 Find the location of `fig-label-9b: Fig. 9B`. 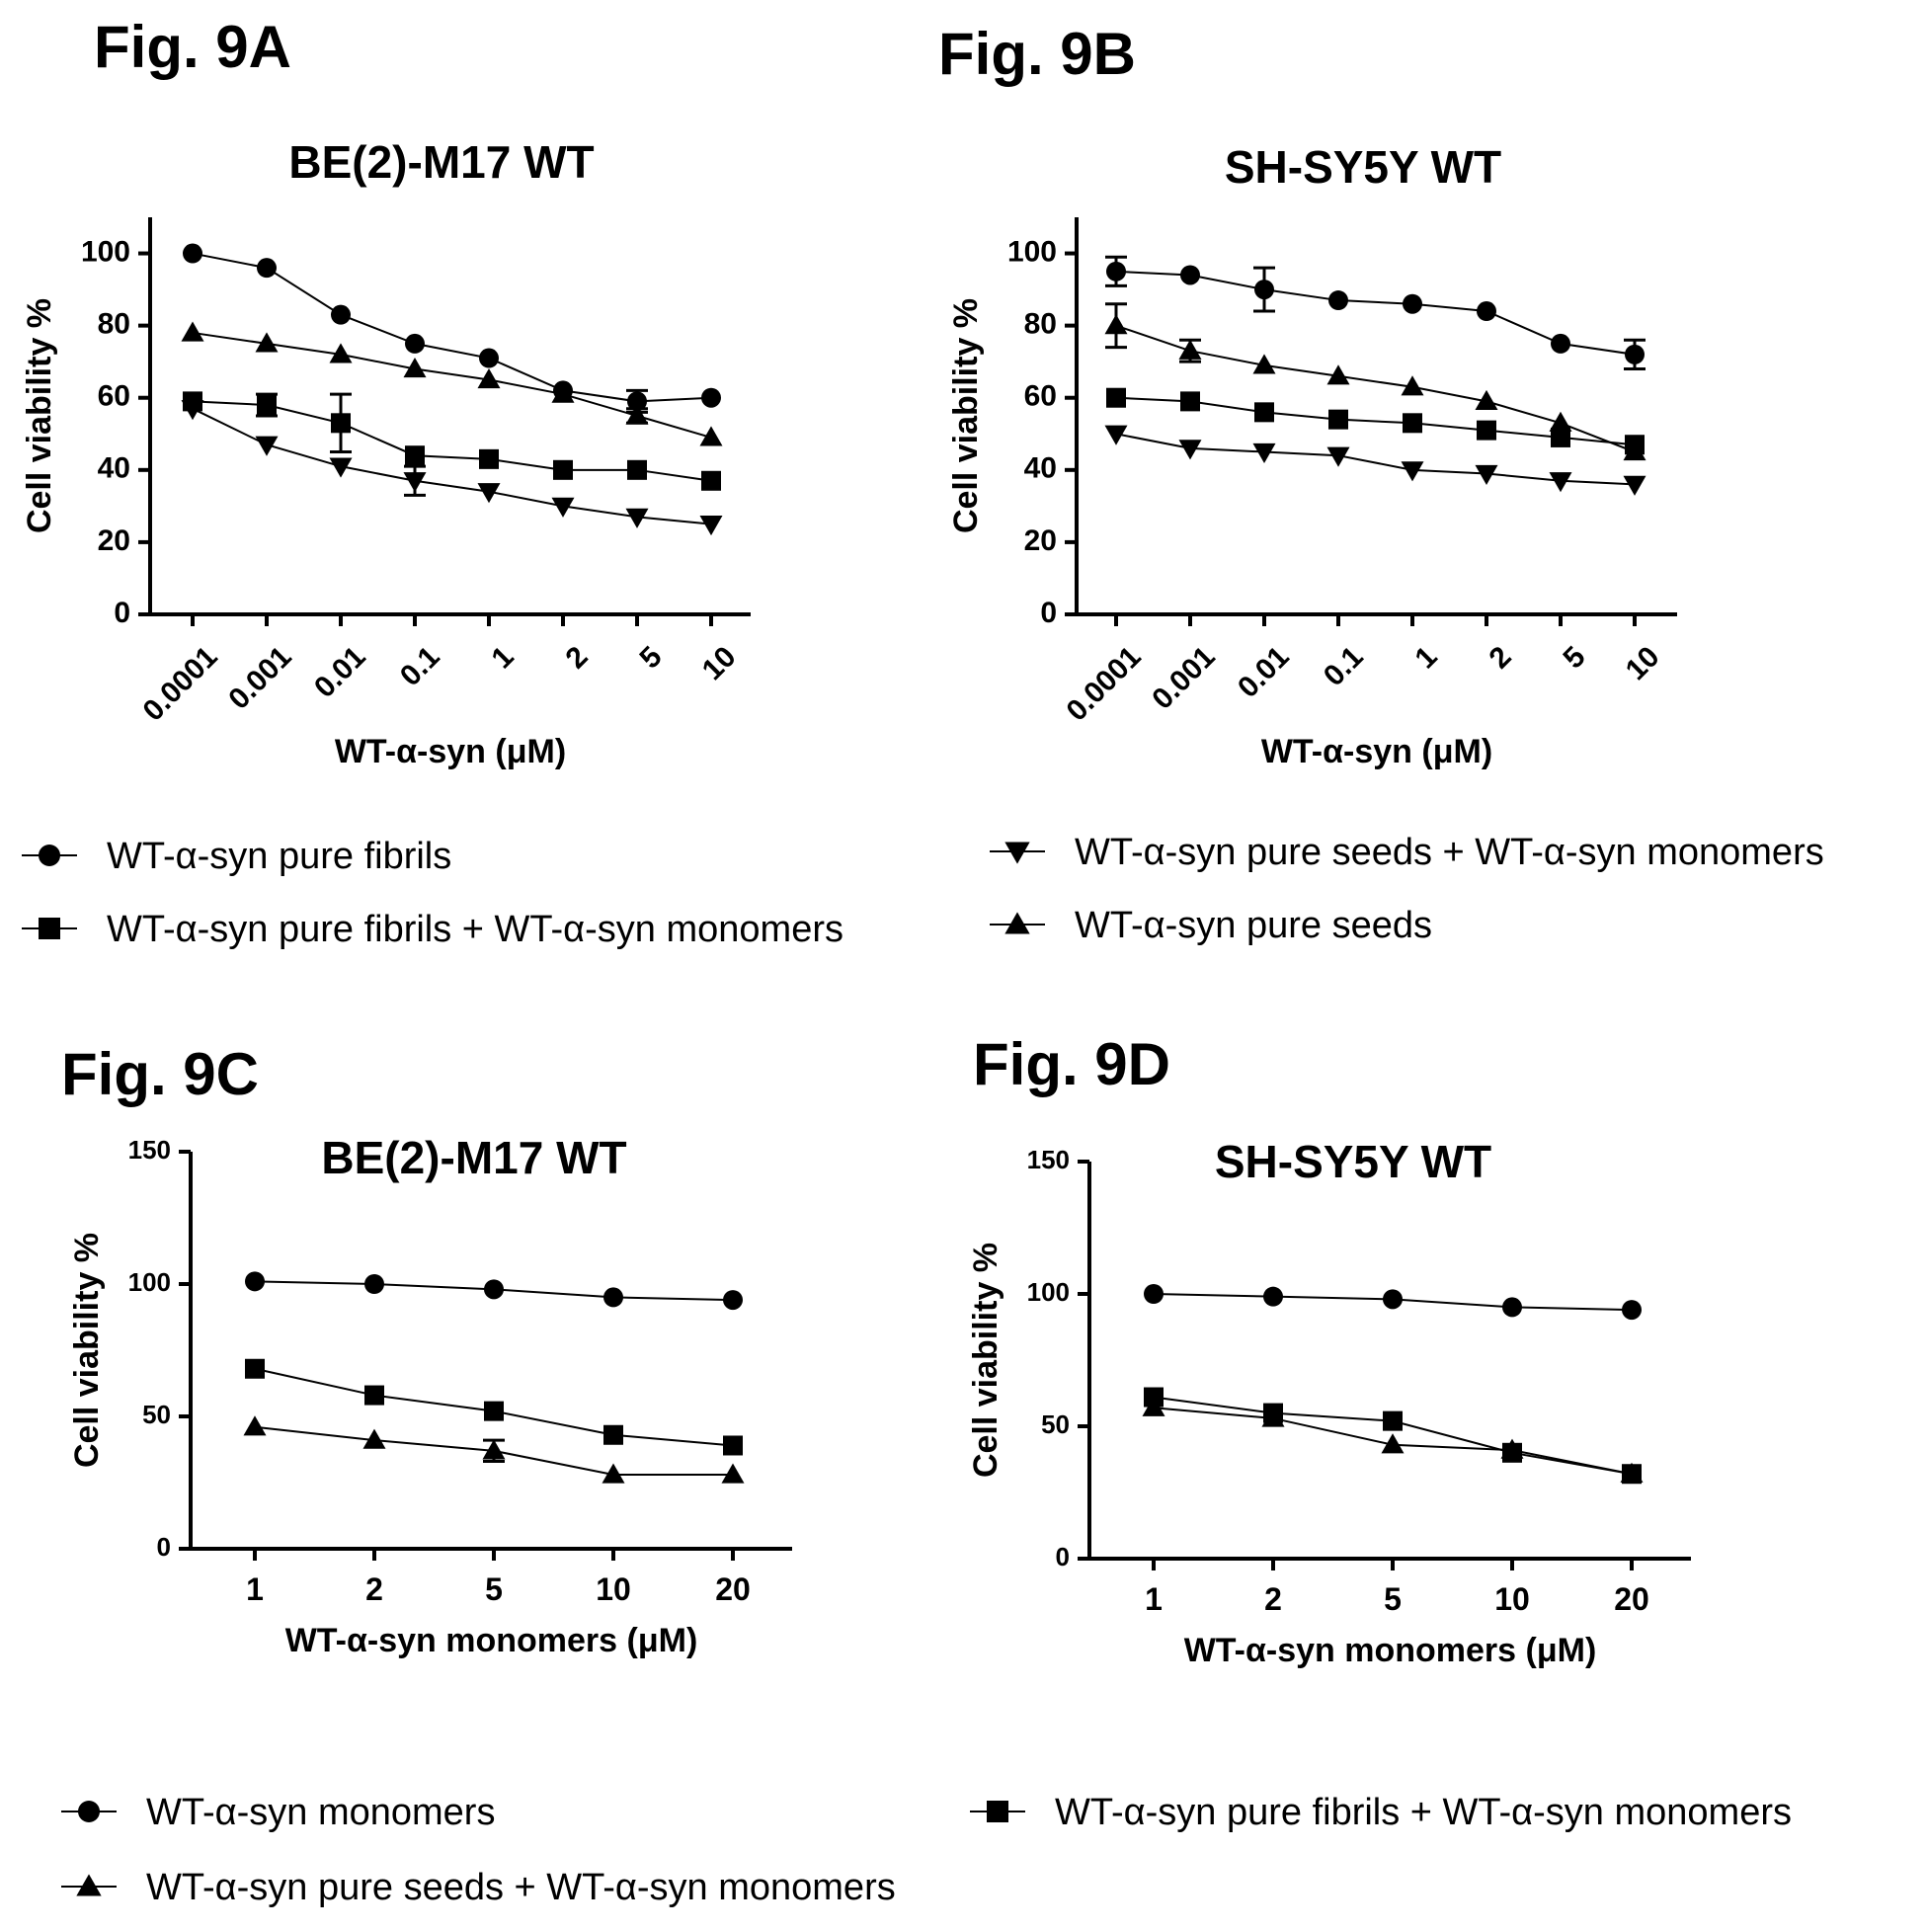

fig-label-9b: Fig. 9B is located at coordinates (1037, 54).